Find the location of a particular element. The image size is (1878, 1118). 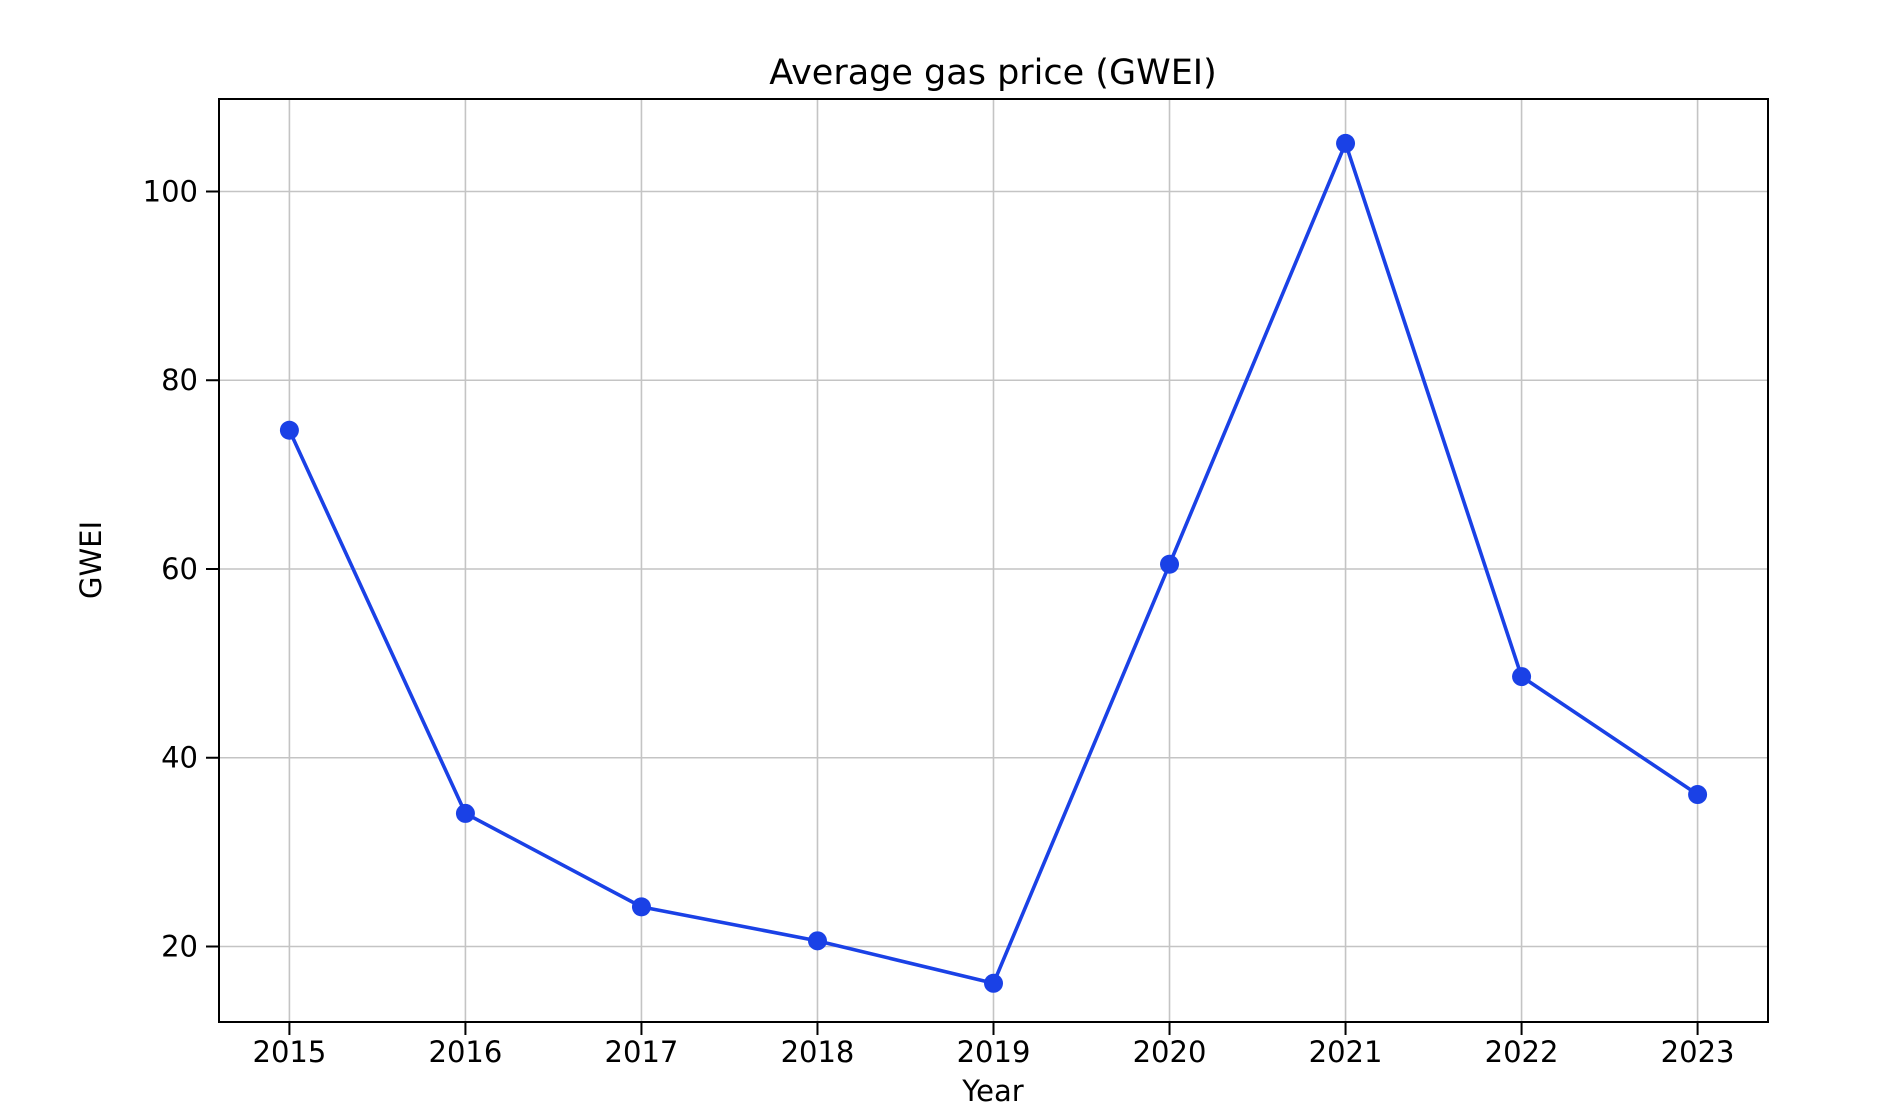

x-tick-label: 2016 is located at coordinates (466, 1052).